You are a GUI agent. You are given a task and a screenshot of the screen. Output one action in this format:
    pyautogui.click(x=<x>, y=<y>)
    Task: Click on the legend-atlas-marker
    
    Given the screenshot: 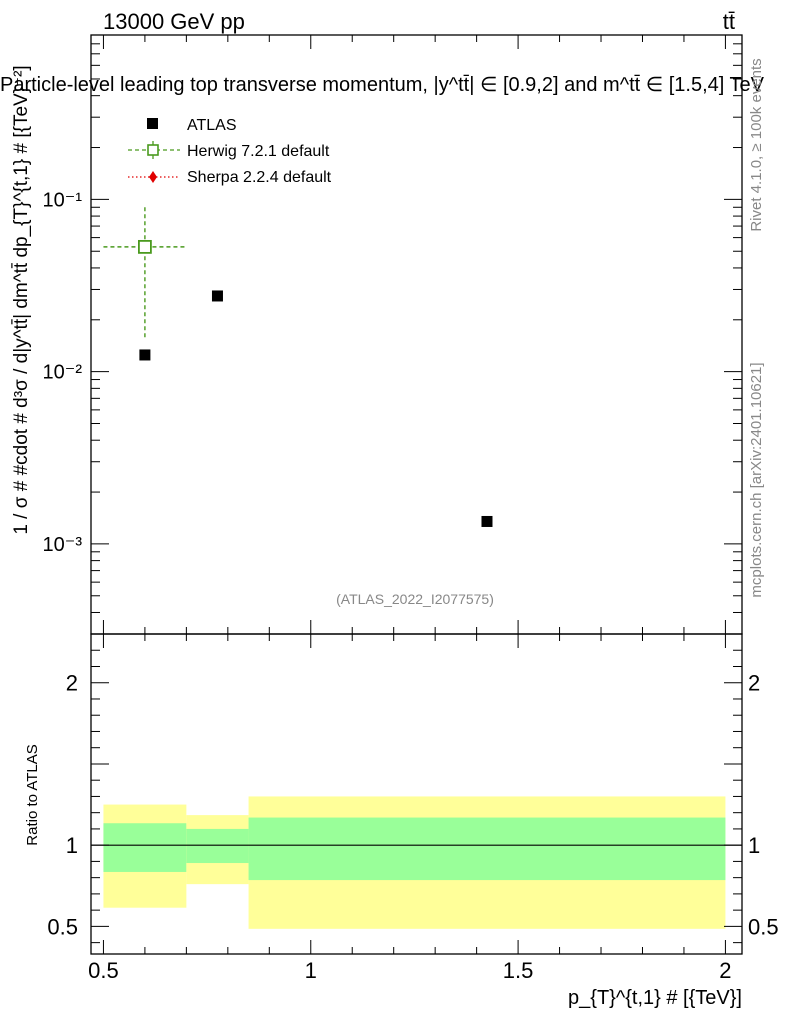 What is the action you would take?
    pyautogui.click(x=152, y=123)
    